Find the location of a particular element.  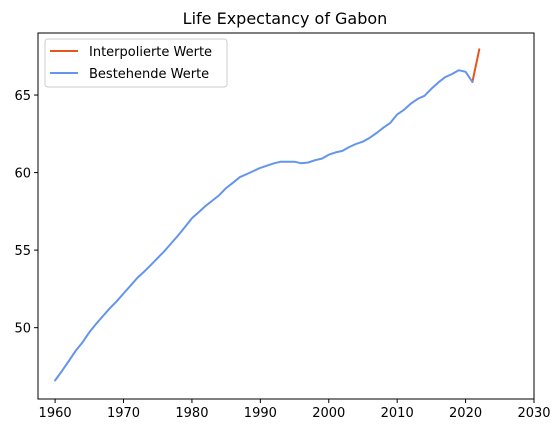

x-tick-label: 2010 is located at coordinates (397, 413).